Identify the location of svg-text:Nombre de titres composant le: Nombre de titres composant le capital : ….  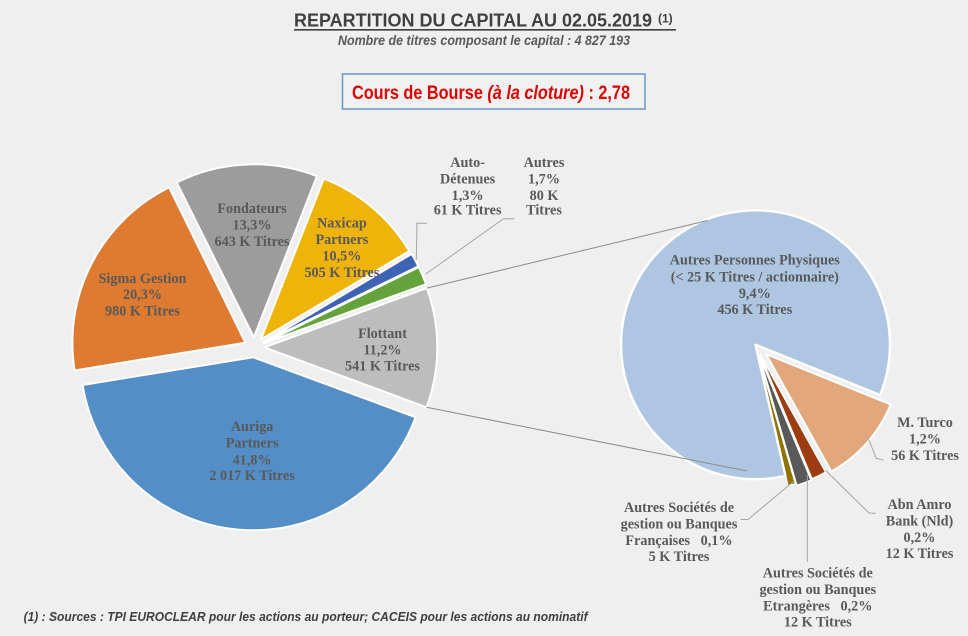
(484, 40).